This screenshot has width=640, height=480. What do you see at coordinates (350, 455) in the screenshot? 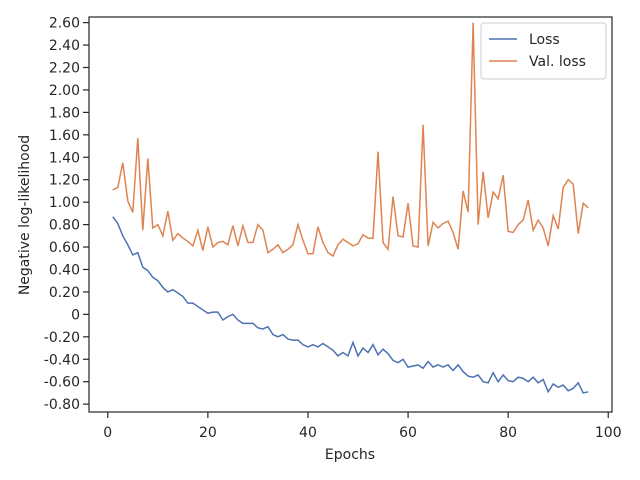
I see `x-axis-label: Epochs` at bounding box center [350, 455].